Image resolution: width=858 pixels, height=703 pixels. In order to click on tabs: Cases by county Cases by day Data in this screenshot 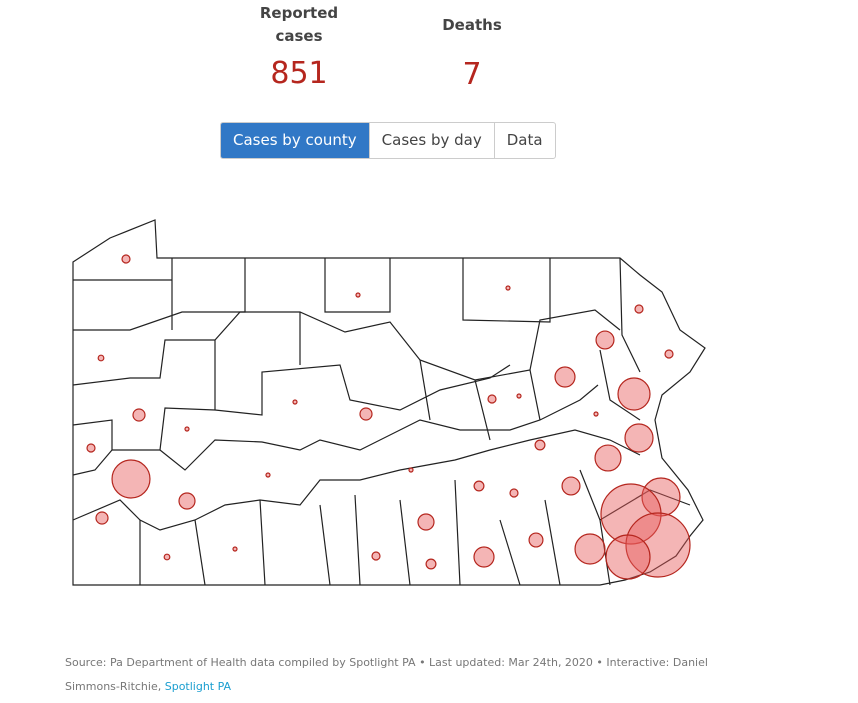, I will do `click(388, 140)`.